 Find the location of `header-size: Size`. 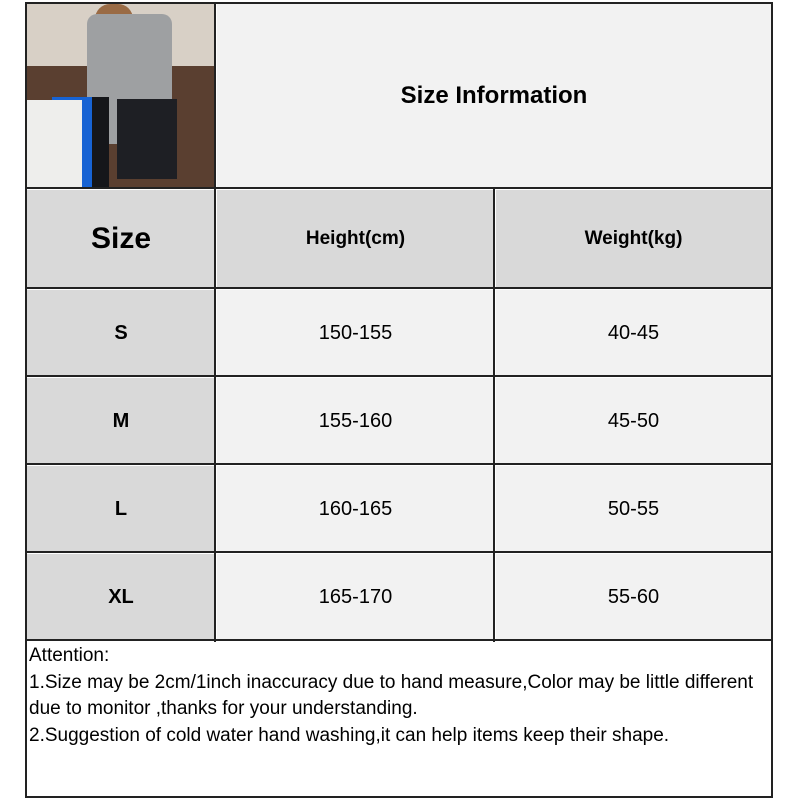

header-size: Size is located at coordinates (121, 239).